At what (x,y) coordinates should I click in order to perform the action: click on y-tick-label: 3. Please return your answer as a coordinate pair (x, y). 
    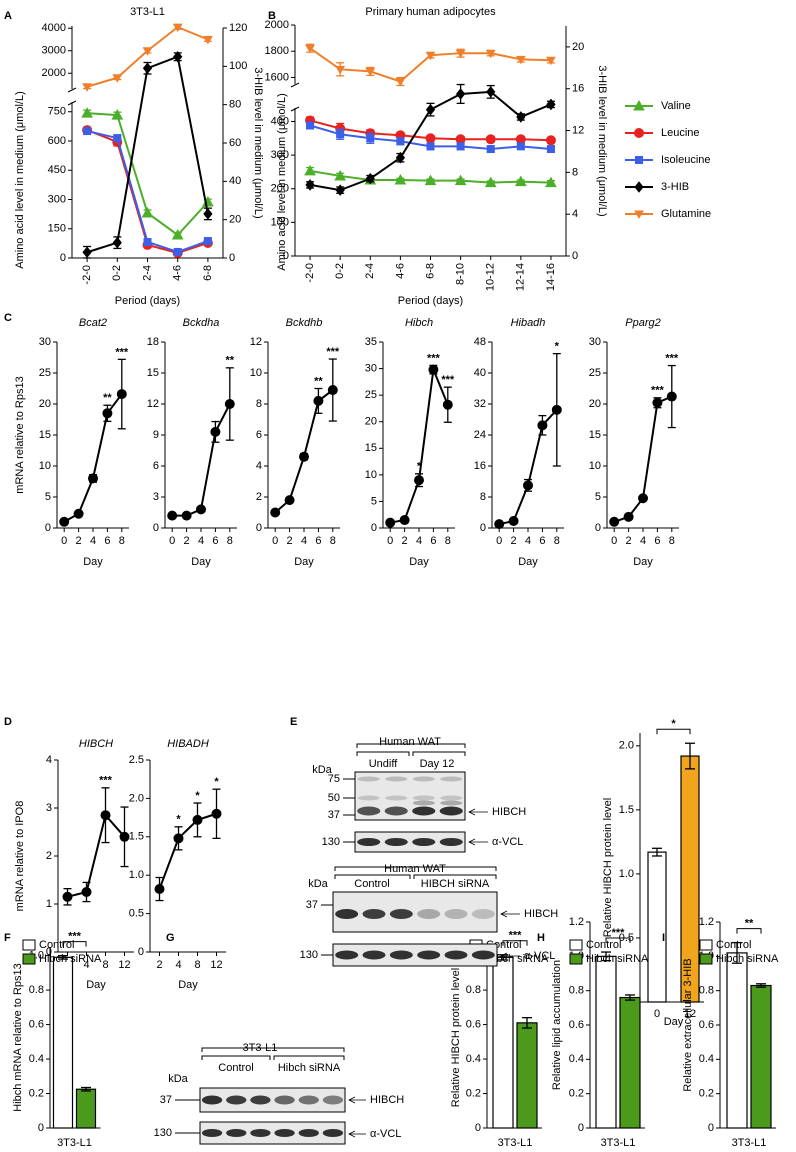
    Looking at the image, I should click on (49, 808).